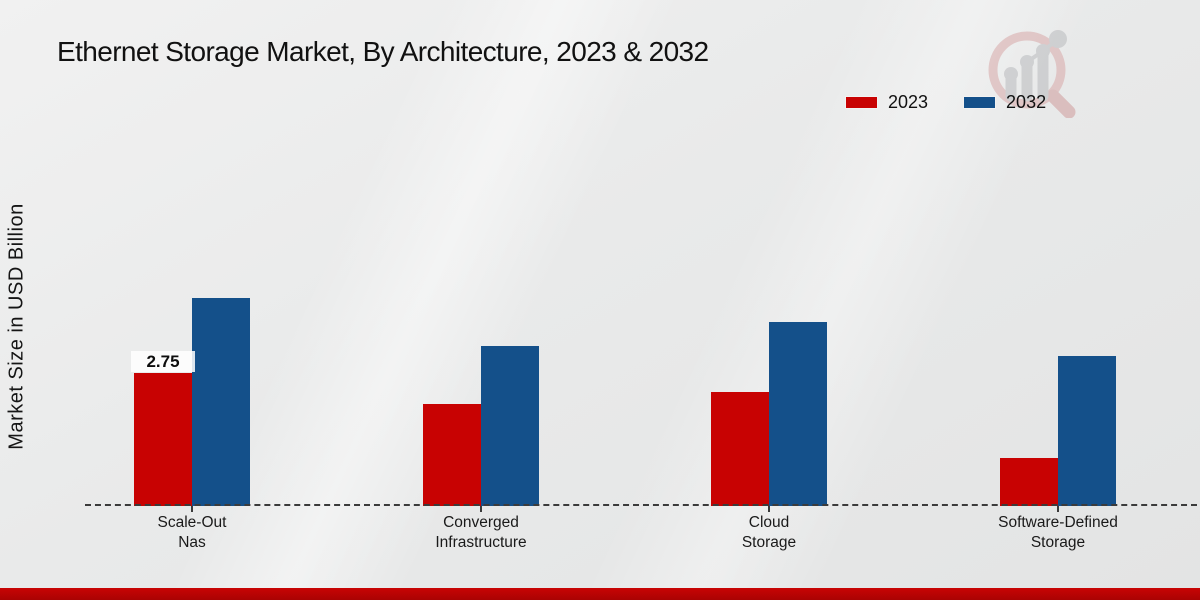  I want to click on x-tick-label-converged-infrastructure: Converged Infrastructure, so click(481, 532).